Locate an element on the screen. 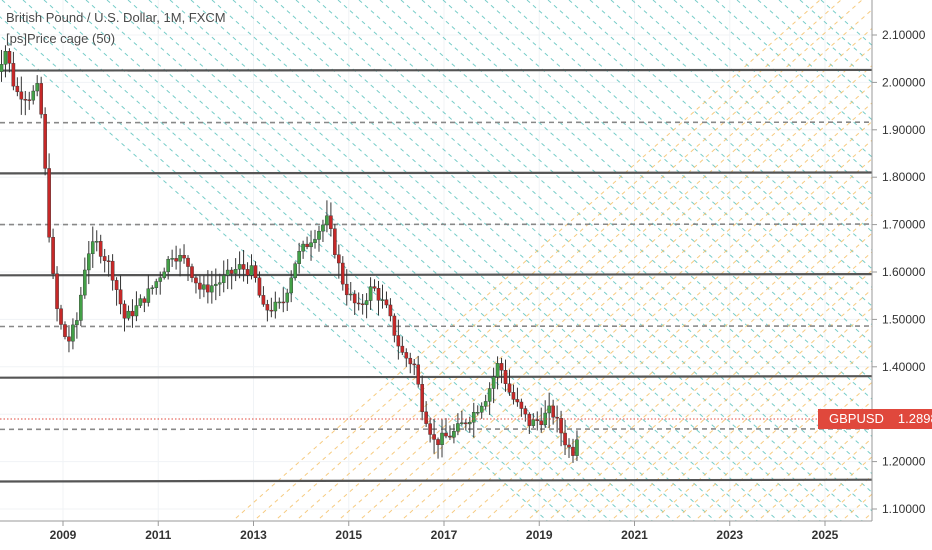  price-tick-label: 1.80000 is located at coordinates (904, 177).